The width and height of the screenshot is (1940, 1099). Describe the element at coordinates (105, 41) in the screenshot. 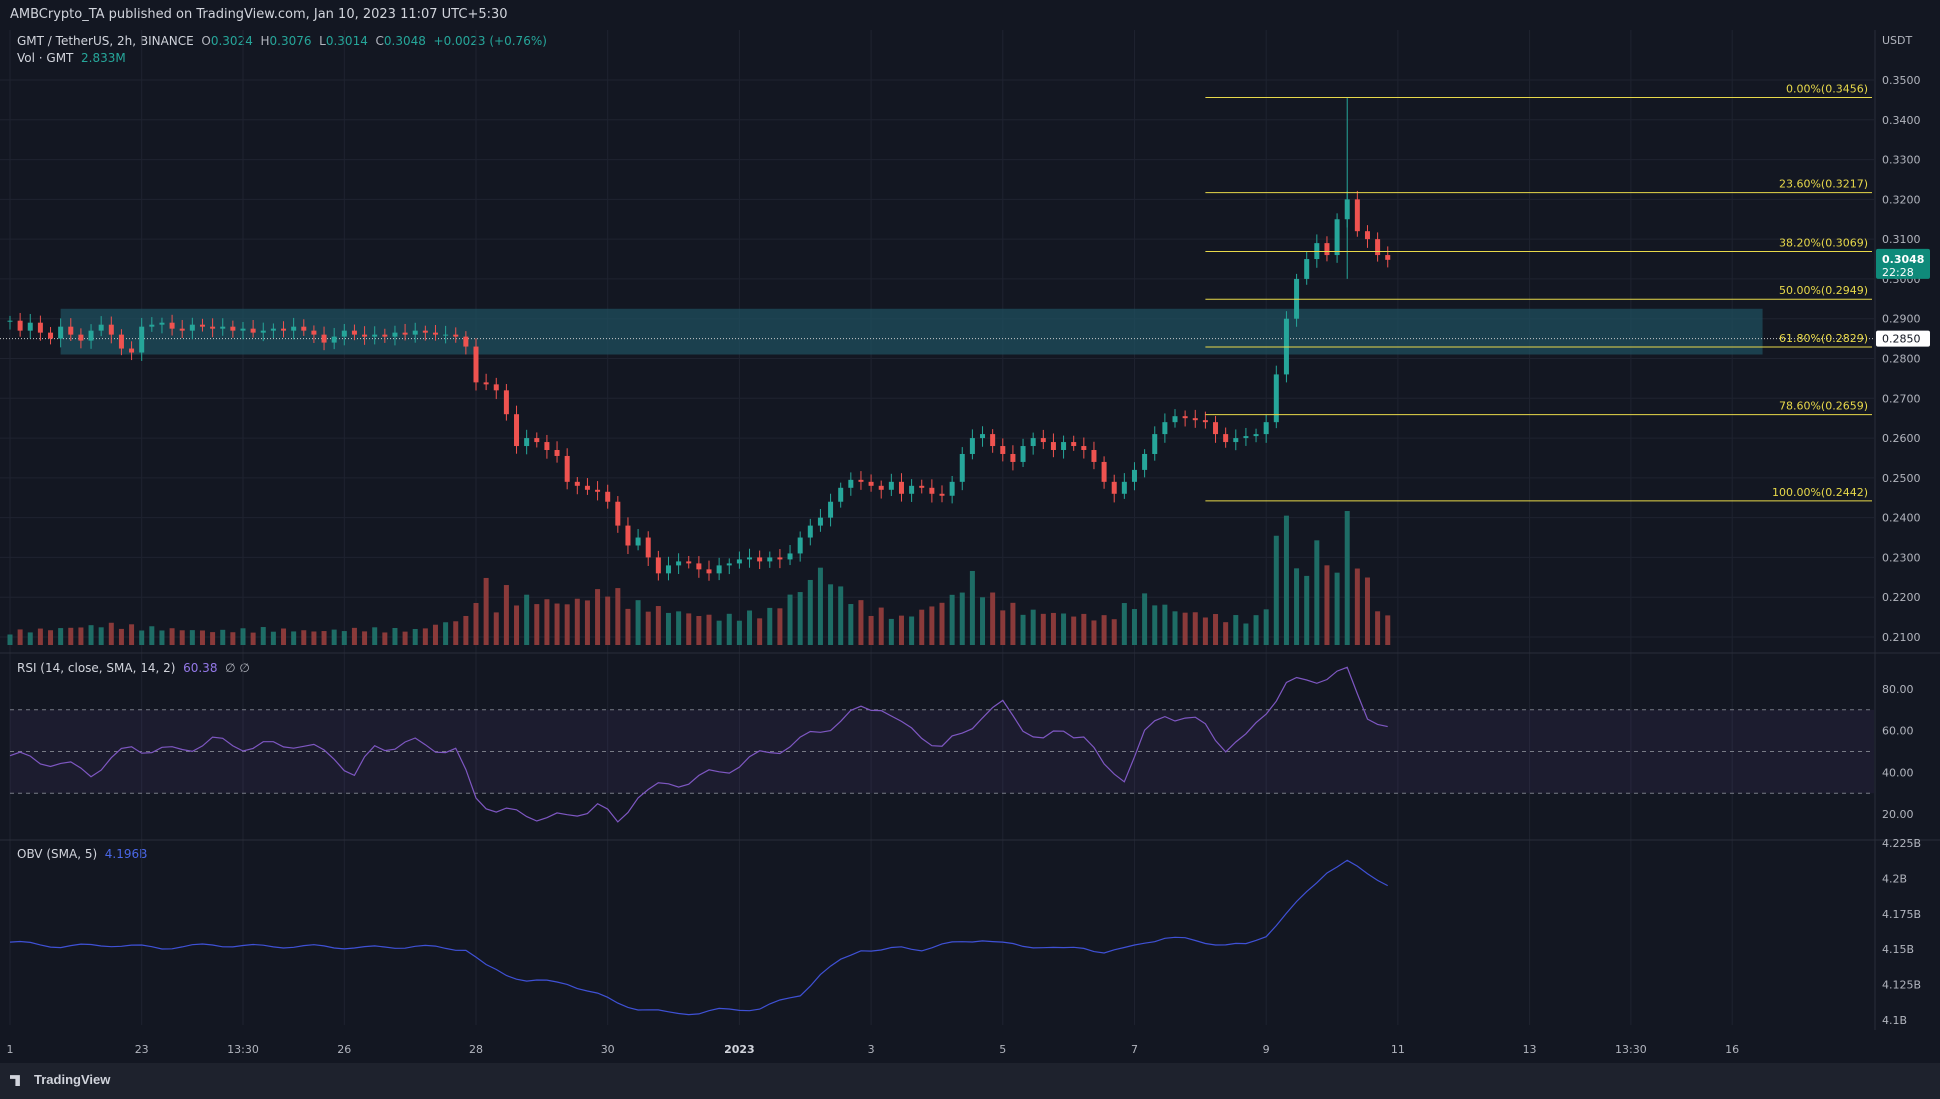

I see `symbol-label: GMT / TetherUS, 2h, BINANCE` at that location.